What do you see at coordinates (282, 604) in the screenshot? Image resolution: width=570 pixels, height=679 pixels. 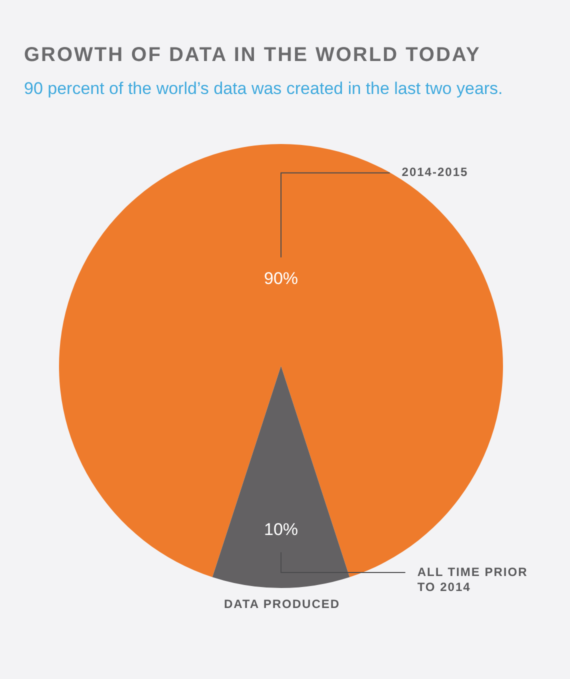 I see `text: DATA PRODUCED` at bounding box center [282, 604].